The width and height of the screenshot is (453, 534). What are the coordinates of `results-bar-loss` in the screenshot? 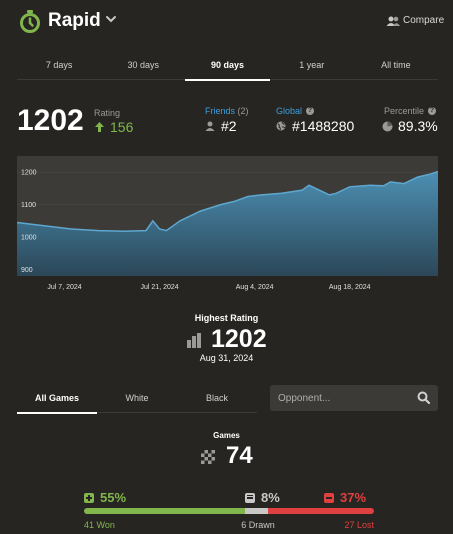 It's located at (321, 511).